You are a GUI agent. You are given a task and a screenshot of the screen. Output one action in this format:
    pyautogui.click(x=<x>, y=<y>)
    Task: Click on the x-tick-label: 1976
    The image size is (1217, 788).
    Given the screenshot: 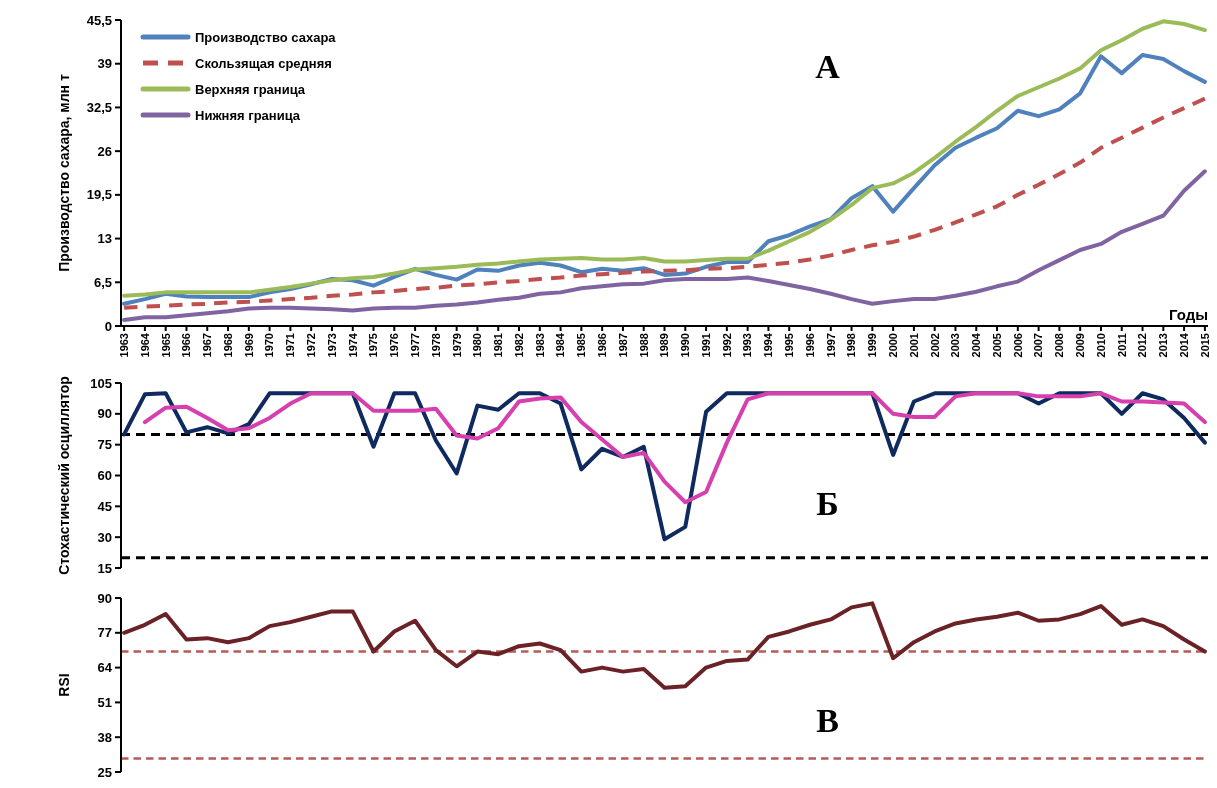 What is the action you would take?
    pyautogui.click(x=394, y=345)
    